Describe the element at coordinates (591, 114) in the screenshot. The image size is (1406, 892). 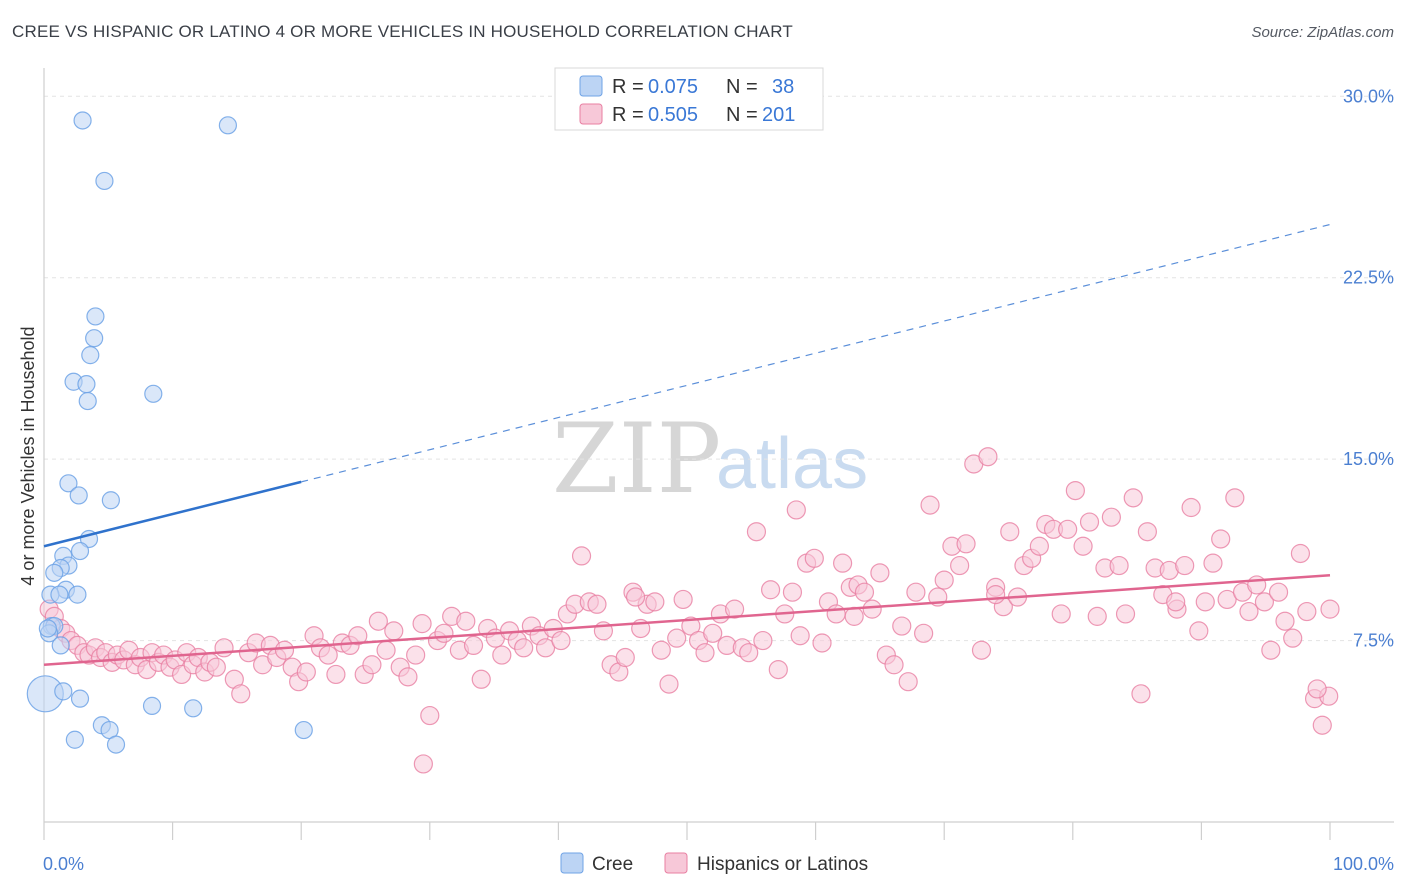
I see `hispanic-legend-swatch` at that location.